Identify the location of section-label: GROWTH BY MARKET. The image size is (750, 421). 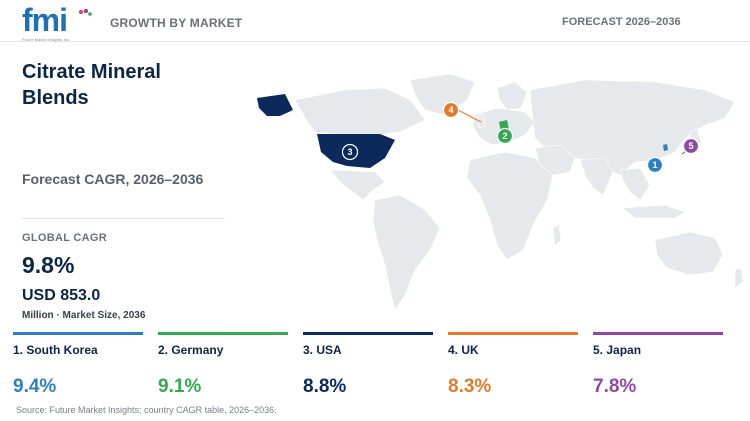
(176, 23).